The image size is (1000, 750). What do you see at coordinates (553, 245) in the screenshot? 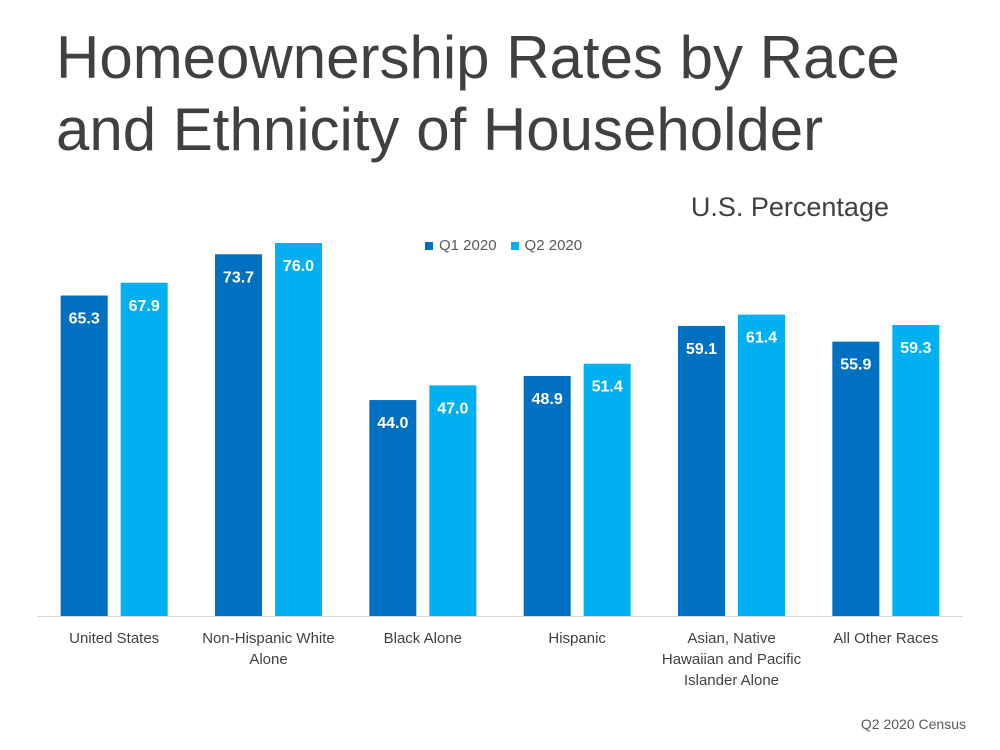
I see `legend-label-q2: Q2 2020` at bounding box center [553, 245].